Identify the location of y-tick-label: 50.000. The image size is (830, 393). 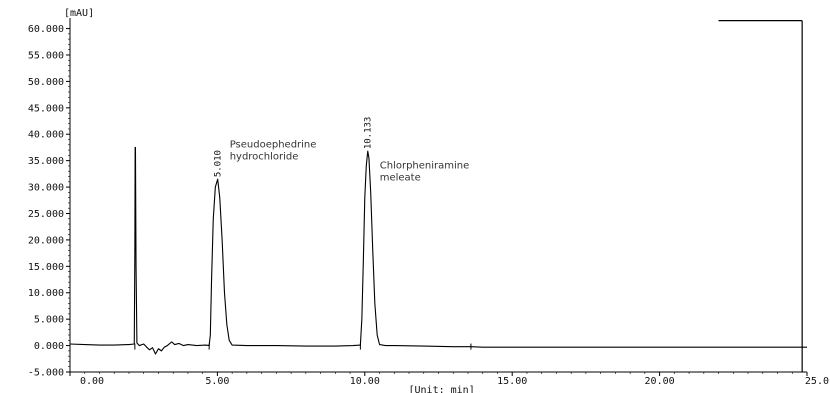
(46, 82).